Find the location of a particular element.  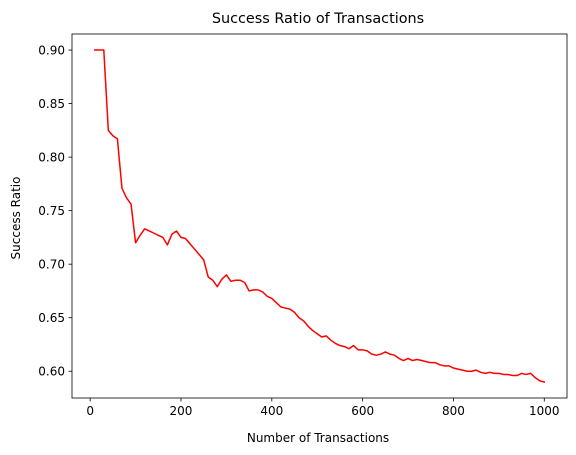

y-tick-label: 0.65 is located at coordinates (51, 318).